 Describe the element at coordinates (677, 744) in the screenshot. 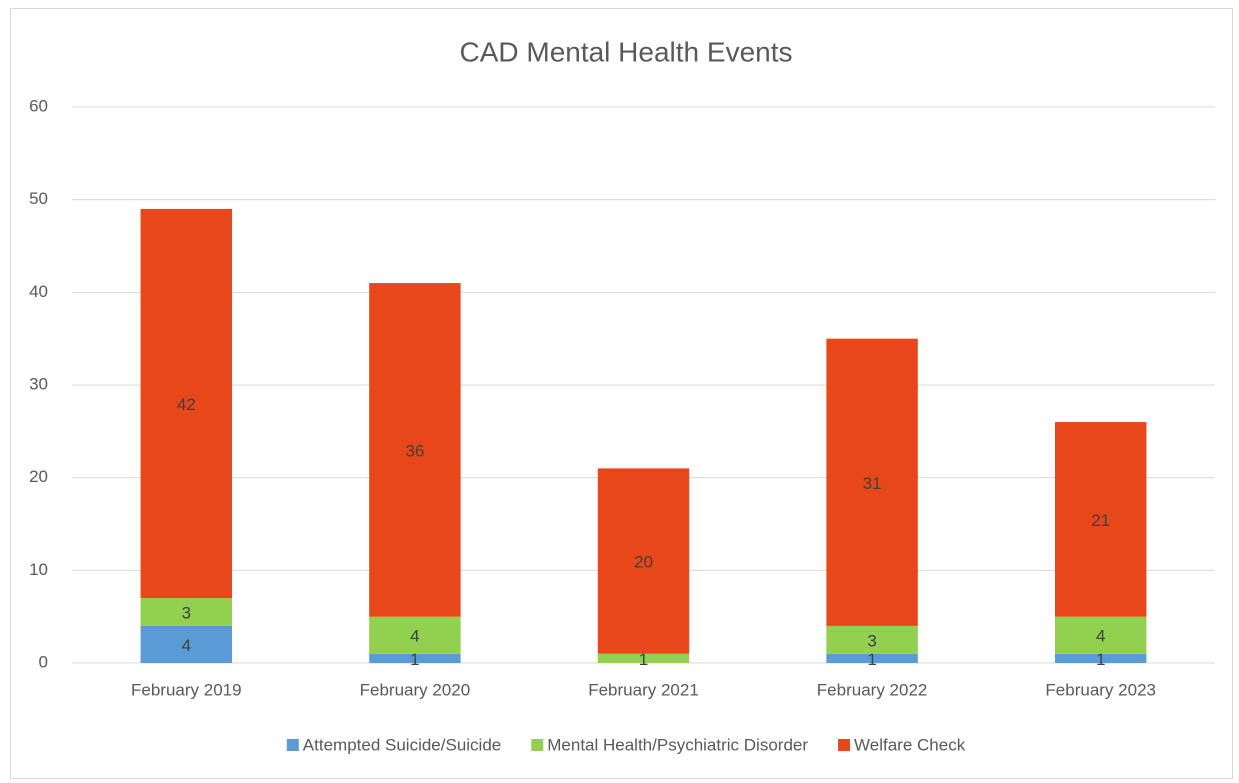

I see `legend-label: Mental Health/Psychiatric Disorder` at that location.